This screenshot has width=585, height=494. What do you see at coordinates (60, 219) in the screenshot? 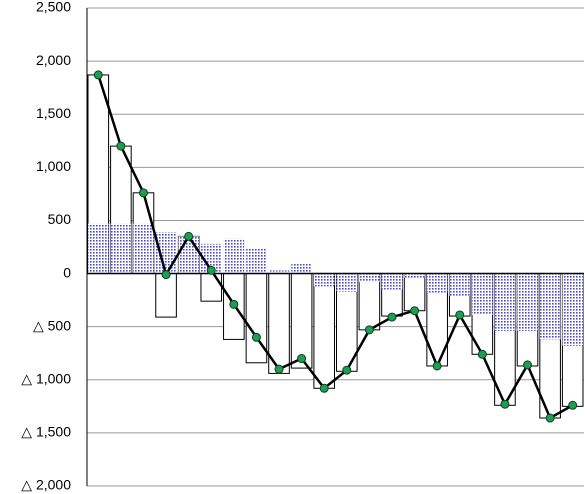
I see `y-tick-label: 500` at bounding box center [60, 219].